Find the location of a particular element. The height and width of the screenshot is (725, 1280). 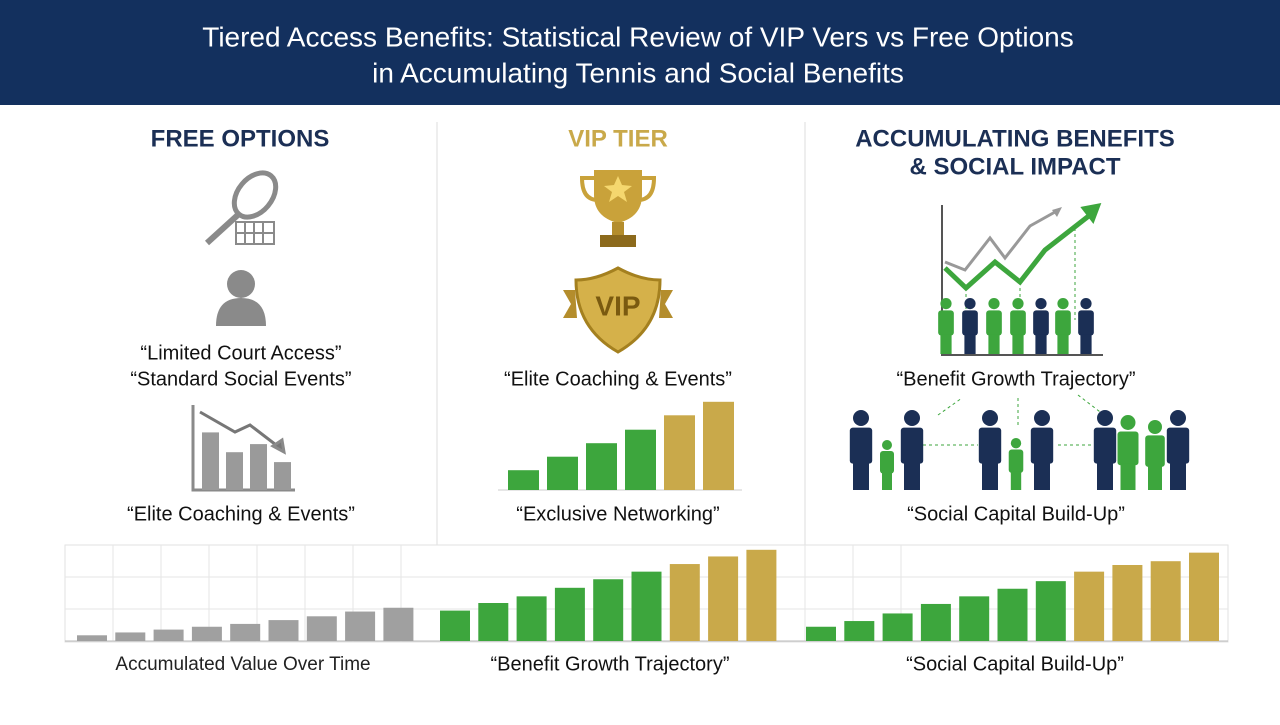

caption: “Elite Coaching & Events” is located at coordinates (241, 514).